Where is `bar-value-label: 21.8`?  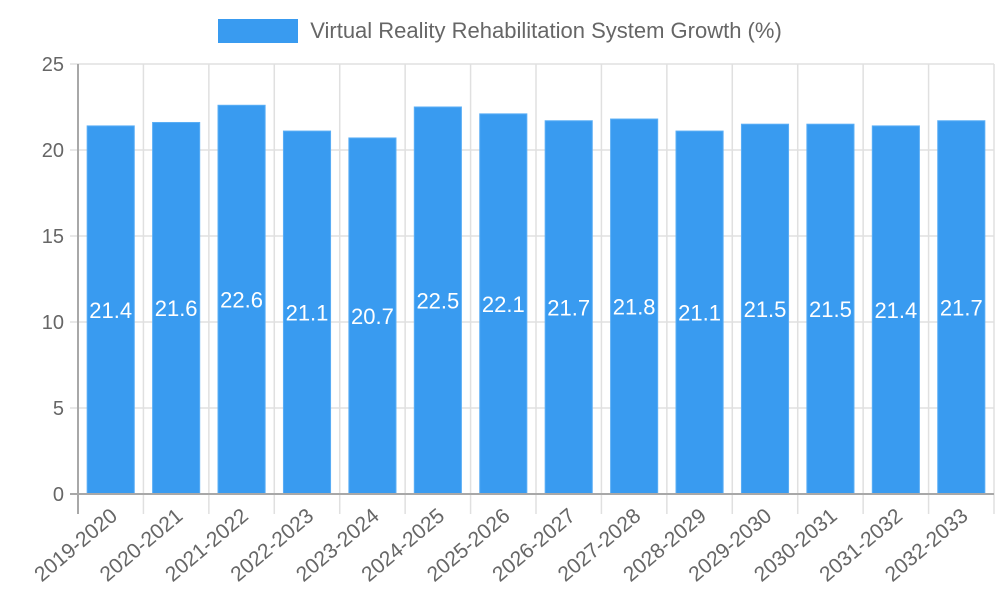
bar-value-label: 21.8 is located at coordinates (634, 307).